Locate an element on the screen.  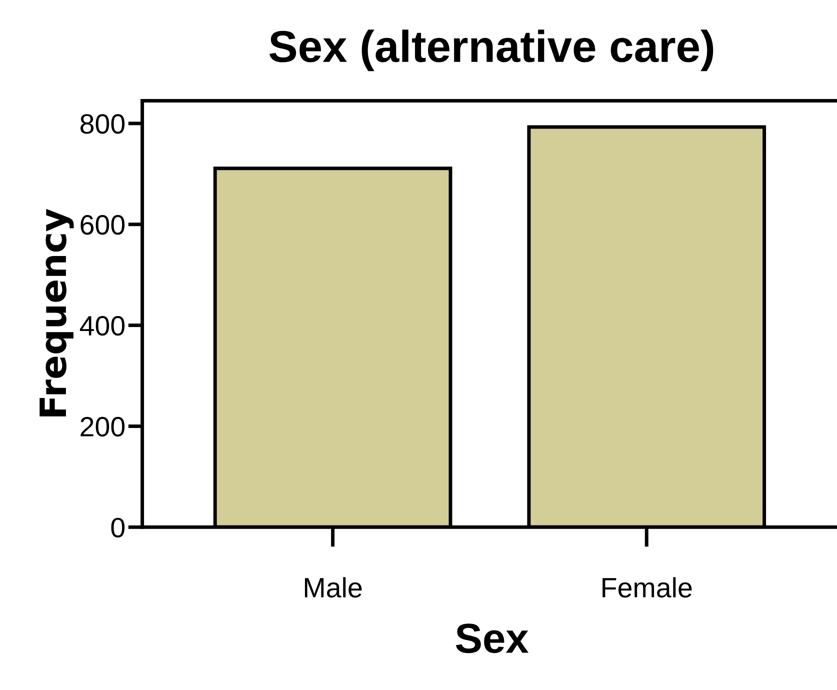
x-axis-title: Sex is located at coordinates (492, 639).